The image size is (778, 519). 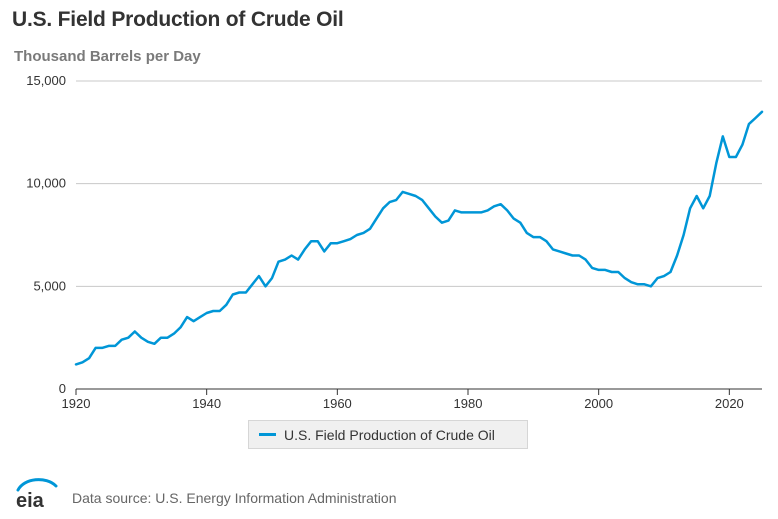 What do you see at coordinates (62, 388) in the screenshot?
I see `y-tick-label: 0` at bounding box center [62, 388].